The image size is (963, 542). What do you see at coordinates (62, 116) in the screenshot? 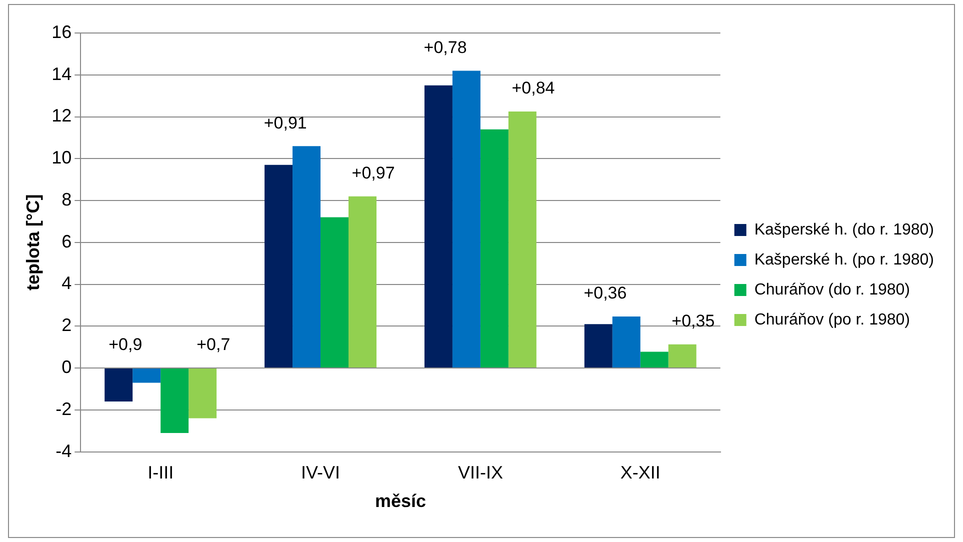
I see `y-tick-label: 12` at bounding box center [62, 116].